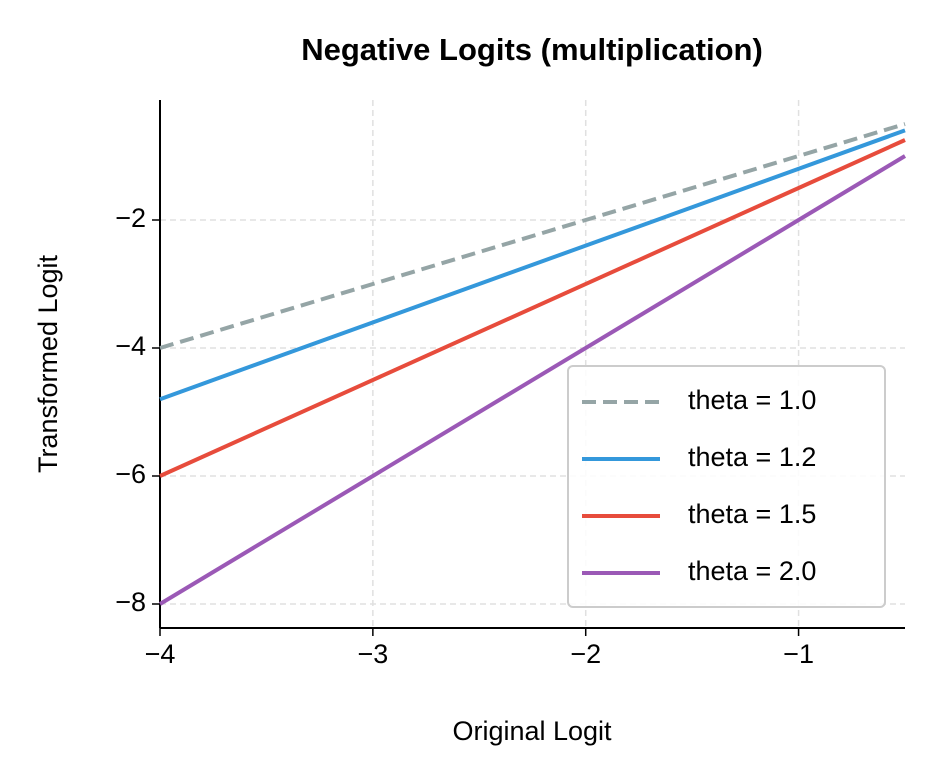 Image resolution: width=934 pixels, height=784 pixels. I want to click on legend-label: theta = 2.0, so click(752, 571).